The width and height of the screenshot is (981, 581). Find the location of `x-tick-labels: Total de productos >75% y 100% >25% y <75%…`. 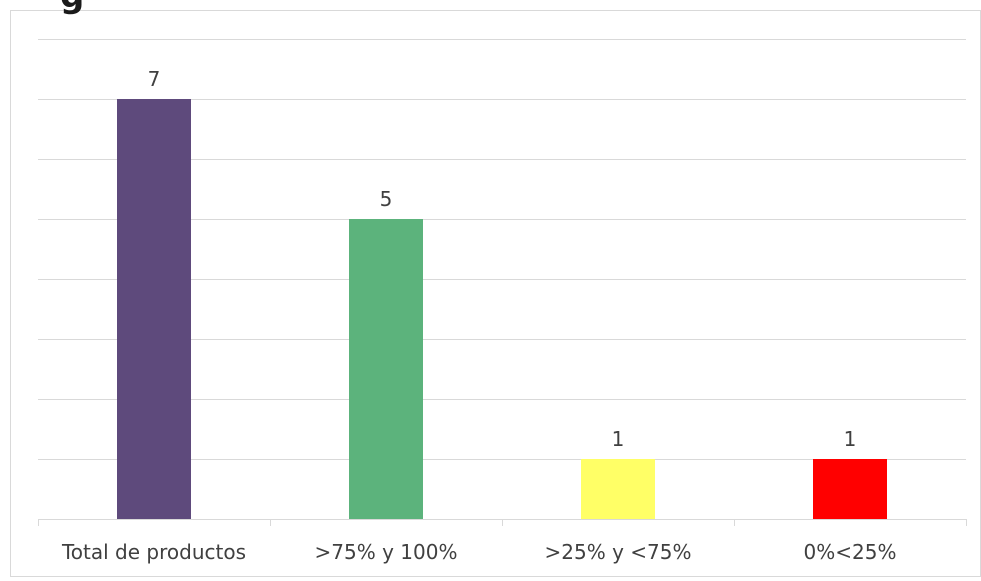

x-tick-labels: Total de productos >75% y 100% >25% y <75%… is located at coordinates (478, 552).